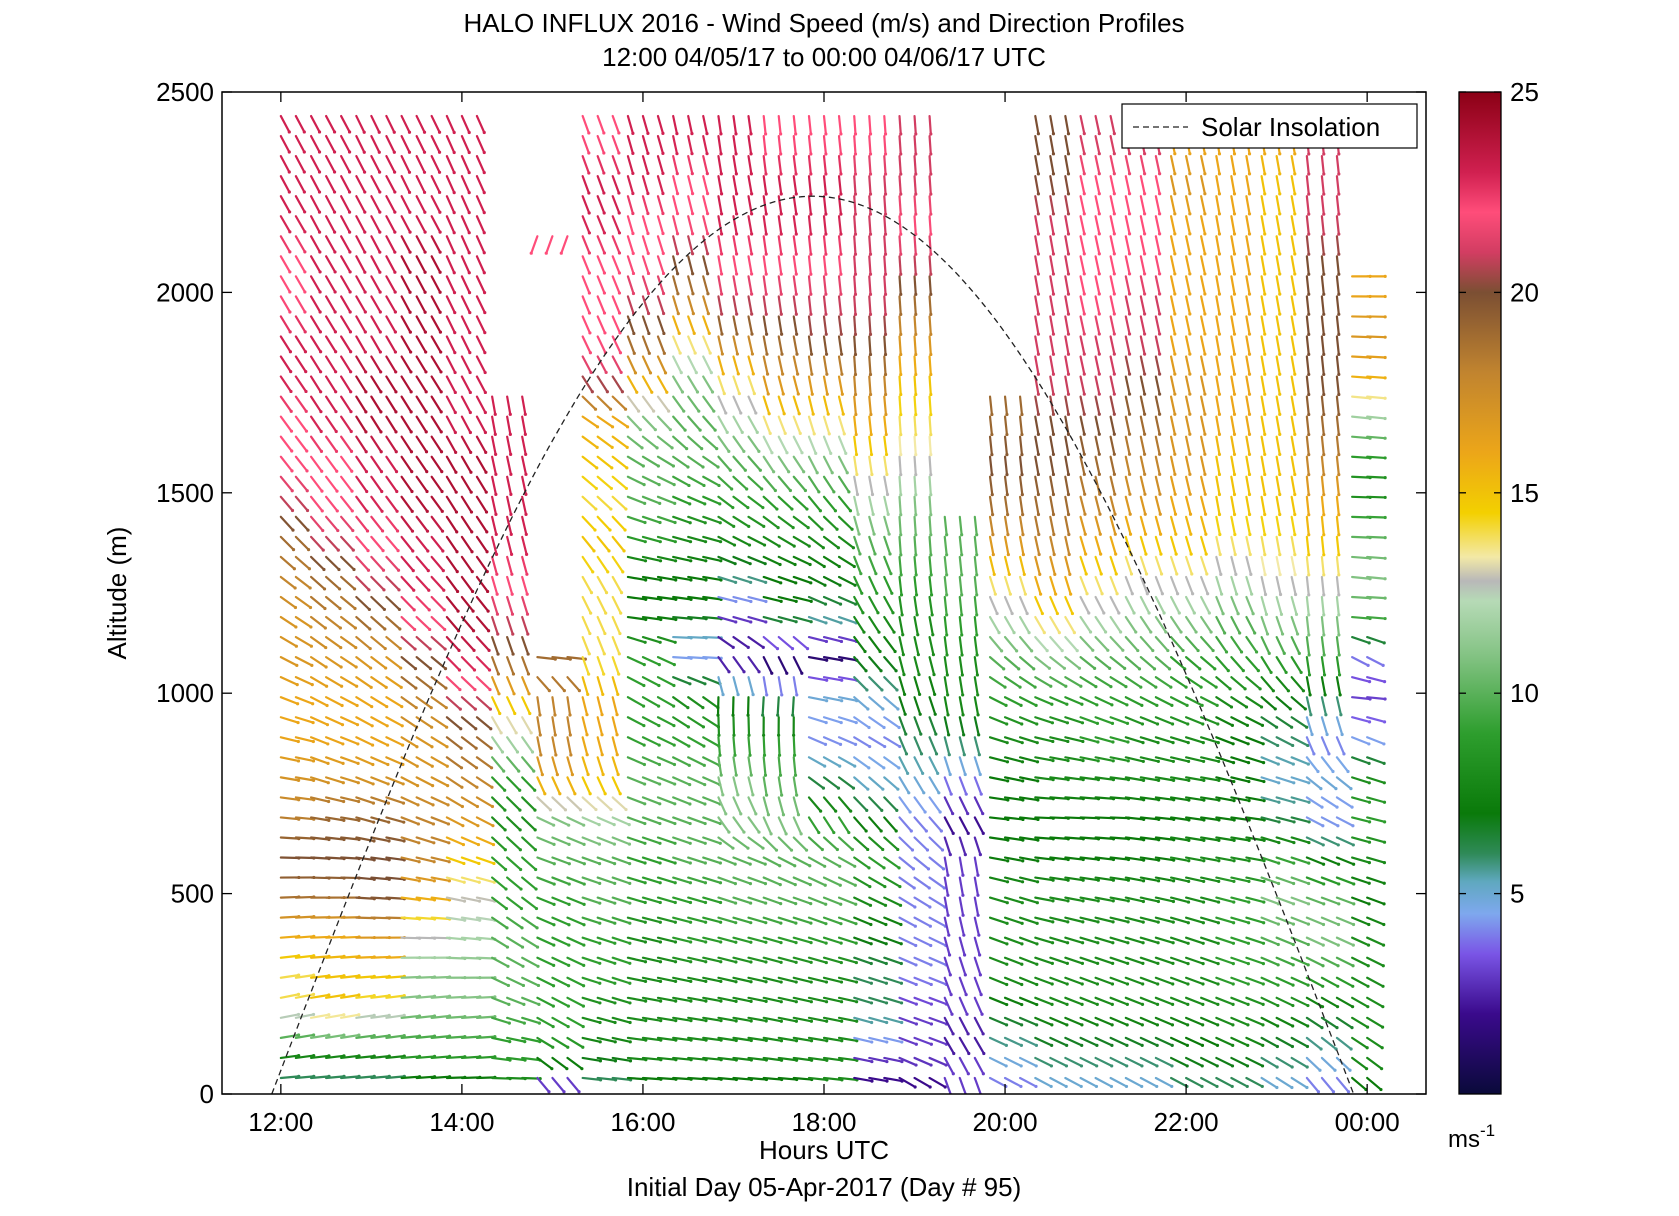 This screenshot has height=1216, width=1679. Describe the element at coordinates (185, 693) in the screenshot. I see `y-tick-label: 1000` at that location.